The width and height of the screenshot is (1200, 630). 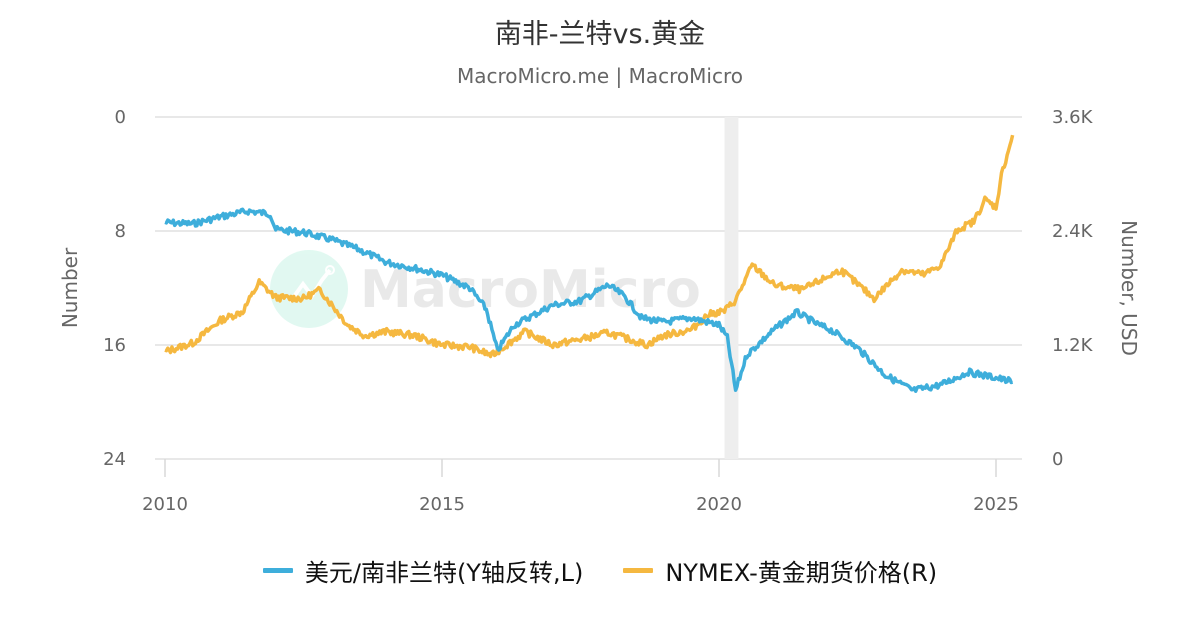 What do you see at coordinates (1073, 288) in the screenshot?
I see `right-y-axis: 0 1.2K 2.4K 3.6K` at bounding box center [1073, 288].